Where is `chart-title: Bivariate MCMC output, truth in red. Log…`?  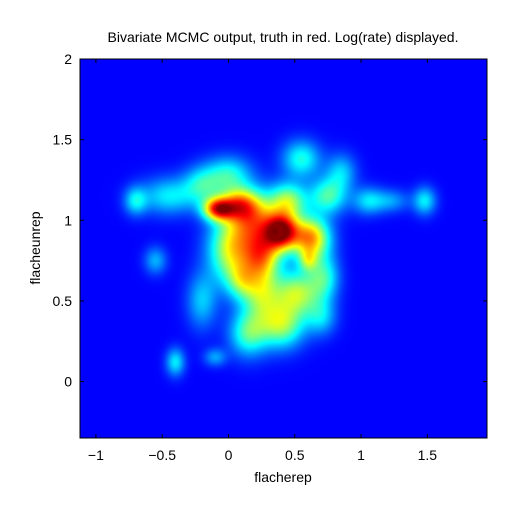 chart-title: Bivariate MCMC output, truth in red. Log… is located at coordinates (283, 37).